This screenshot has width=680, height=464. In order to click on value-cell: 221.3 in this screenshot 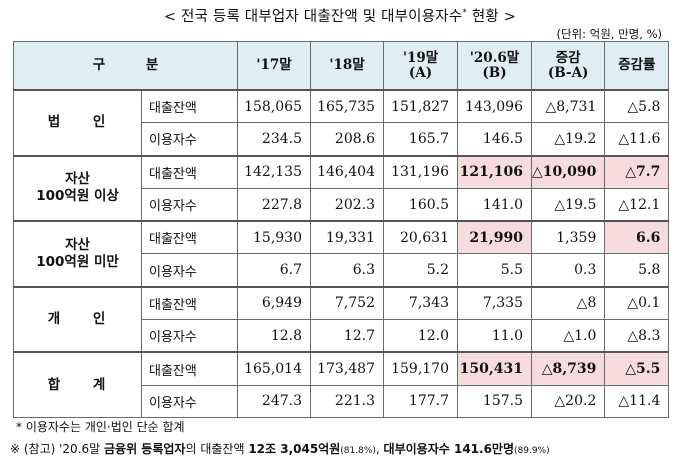, I will do `click(347, 401)`.